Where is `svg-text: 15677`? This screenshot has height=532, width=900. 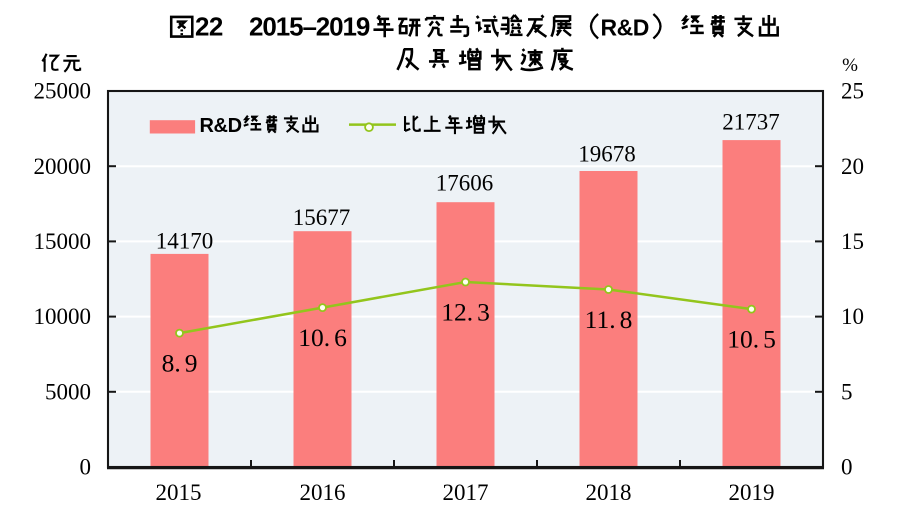
svg-text: 15677 is located at coordinates (322, 217).